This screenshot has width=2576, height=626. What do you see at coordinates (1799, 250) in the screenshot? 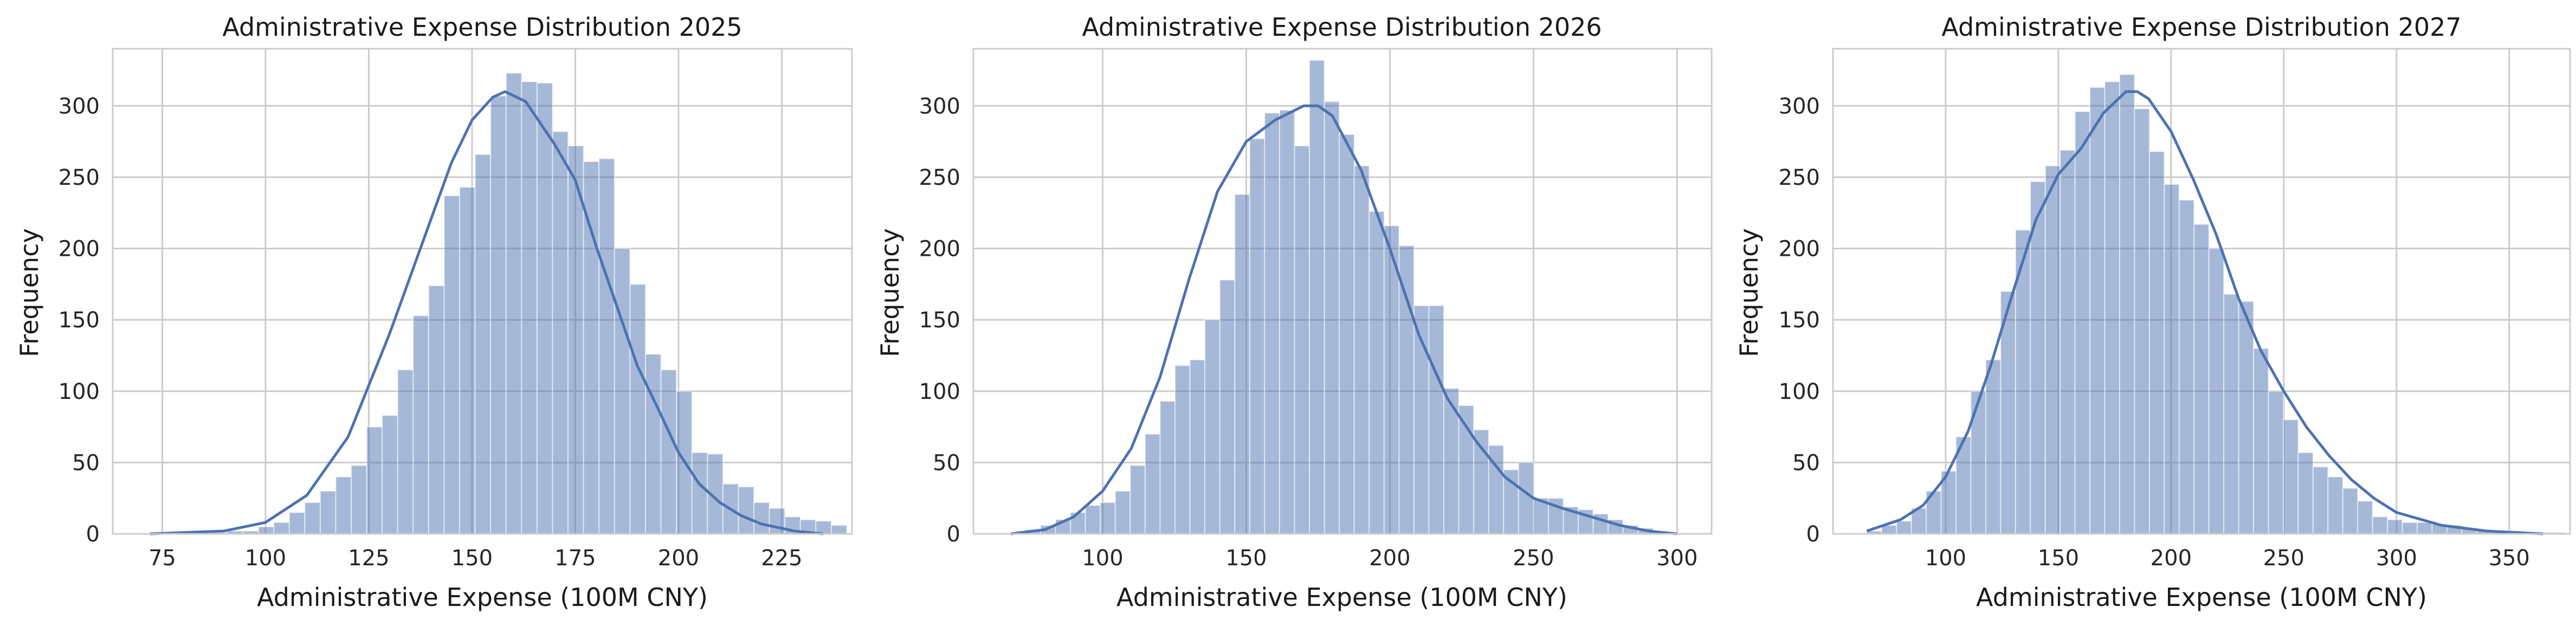
I see `y-tick-label: 200` at bounding box center [1799, 250].